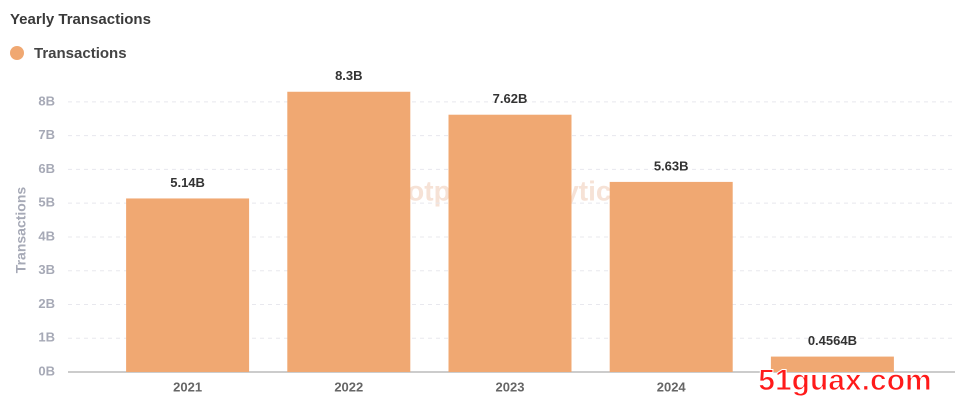 Image resolution: width=960 pixels, height=404 pixels. Describe the element at coordinates (80, 53) in the screenshot. I see `legend-label: Transactions` at that location.